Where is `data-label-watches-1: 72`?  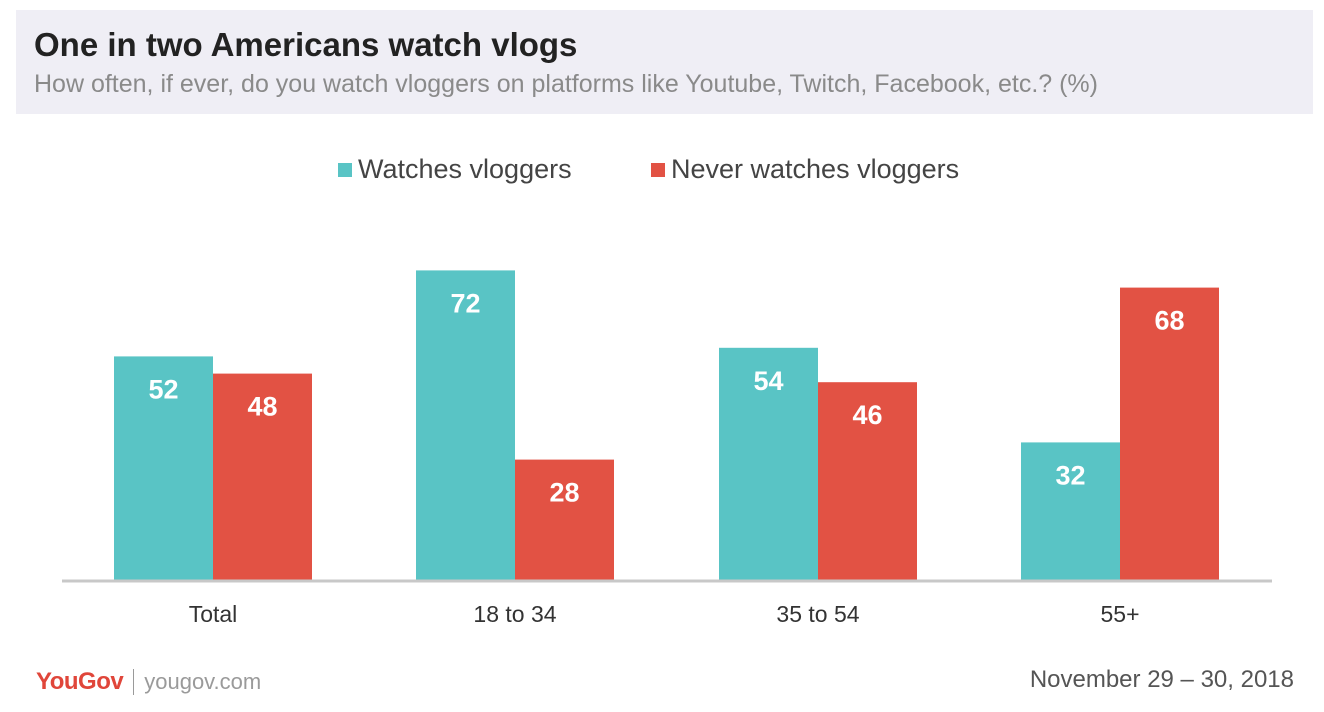 data-label-watches-1: 72 is located at coordinates (465, 303).